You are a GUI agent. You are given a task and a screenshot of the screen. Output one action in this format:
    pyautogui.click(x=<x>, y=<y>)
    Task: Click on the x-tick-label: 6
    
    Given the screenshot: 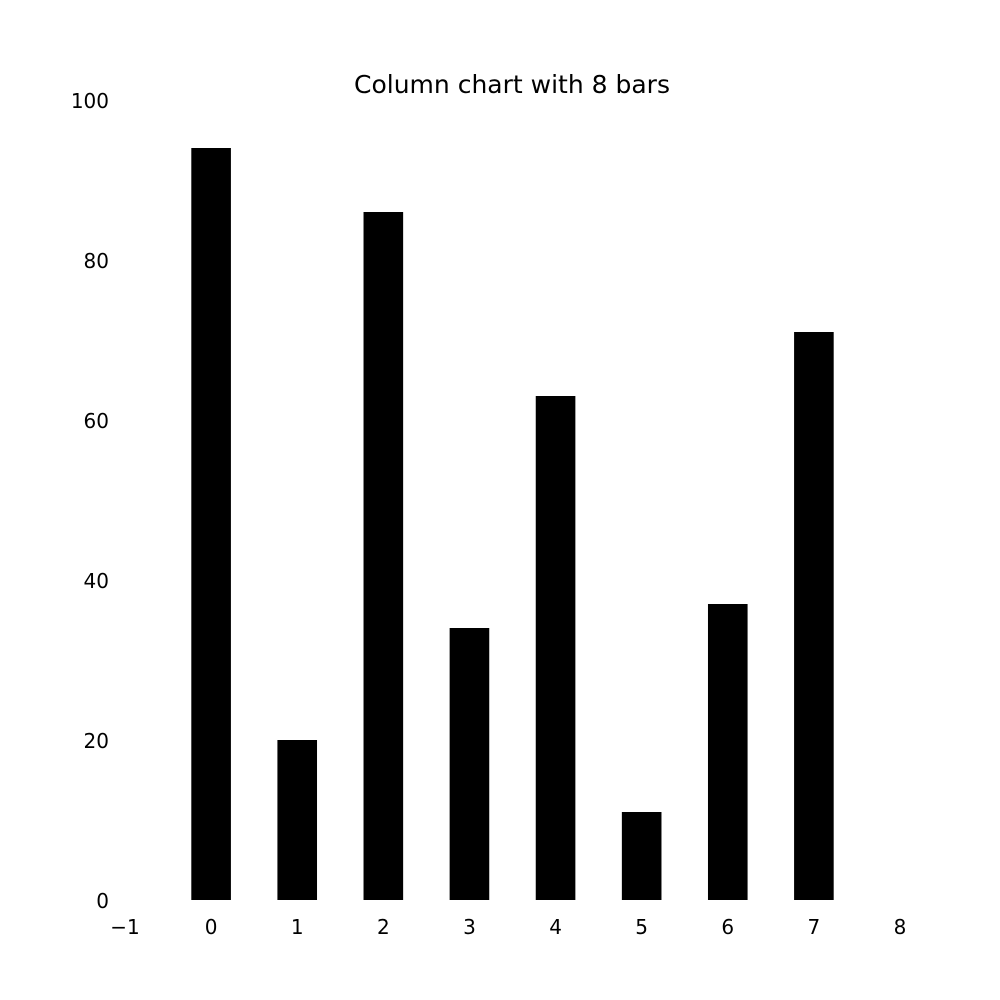 What is the action you would take?
    pyautogui.click(x=727, y=927)
    